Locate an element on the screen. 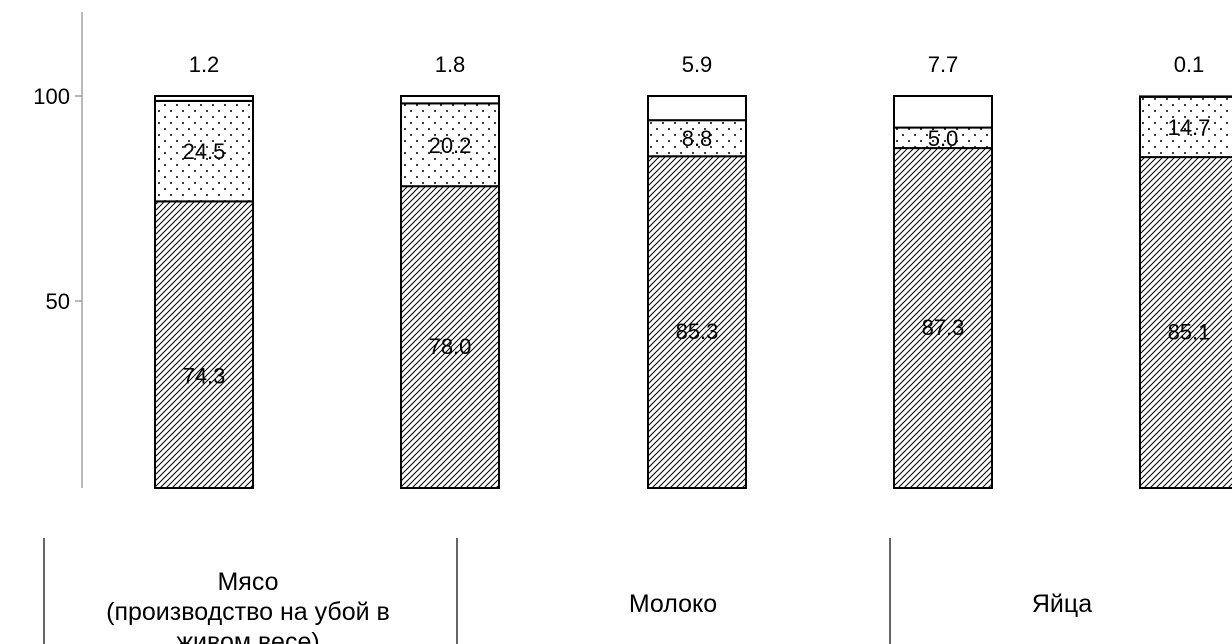 The height and width of the screenshot is (644, 1232). category-label: живом весе) is located at coordinates (247, 636).